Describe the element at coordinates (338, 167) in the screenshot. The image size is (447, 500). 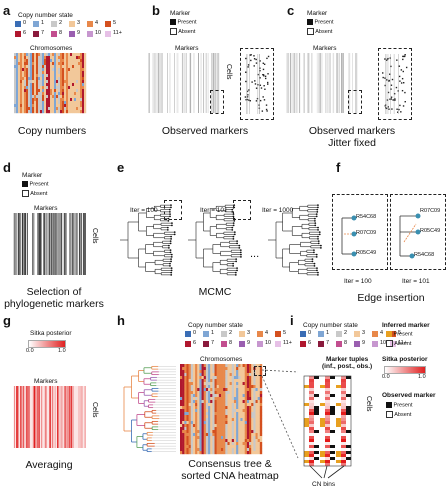
I see `panel-f-label: f` at that location.